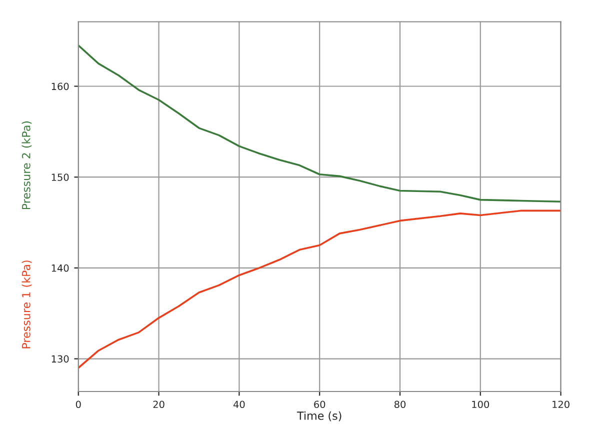 Image resolution: width=603 pixels, height=435 pixels. What do you see at coordinates (158, 404) in the screenshot?
I see `x-tick-label: 20` at bounding box center [158, 404].